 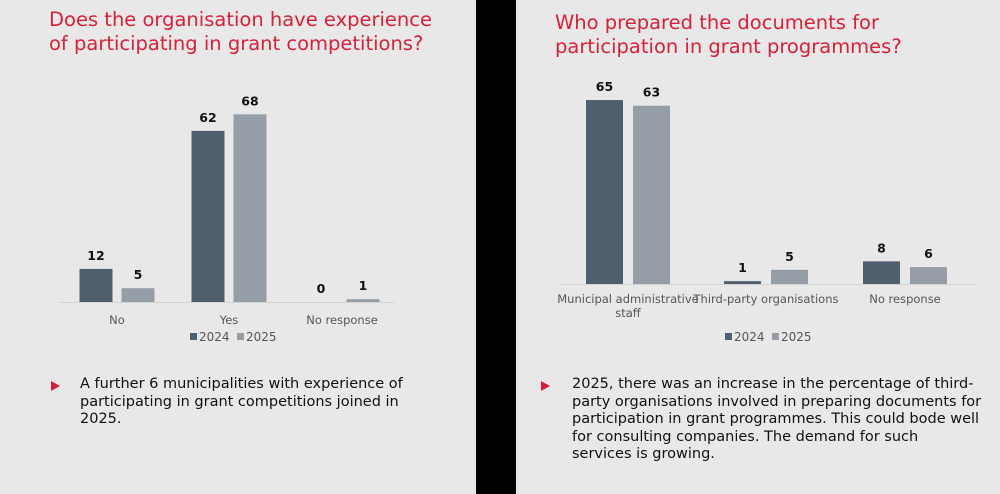 What do you see at coordinates (628, 299) in the screenshot?
I see `category-label: Municipal administrative` at bounding box center [628, 299].